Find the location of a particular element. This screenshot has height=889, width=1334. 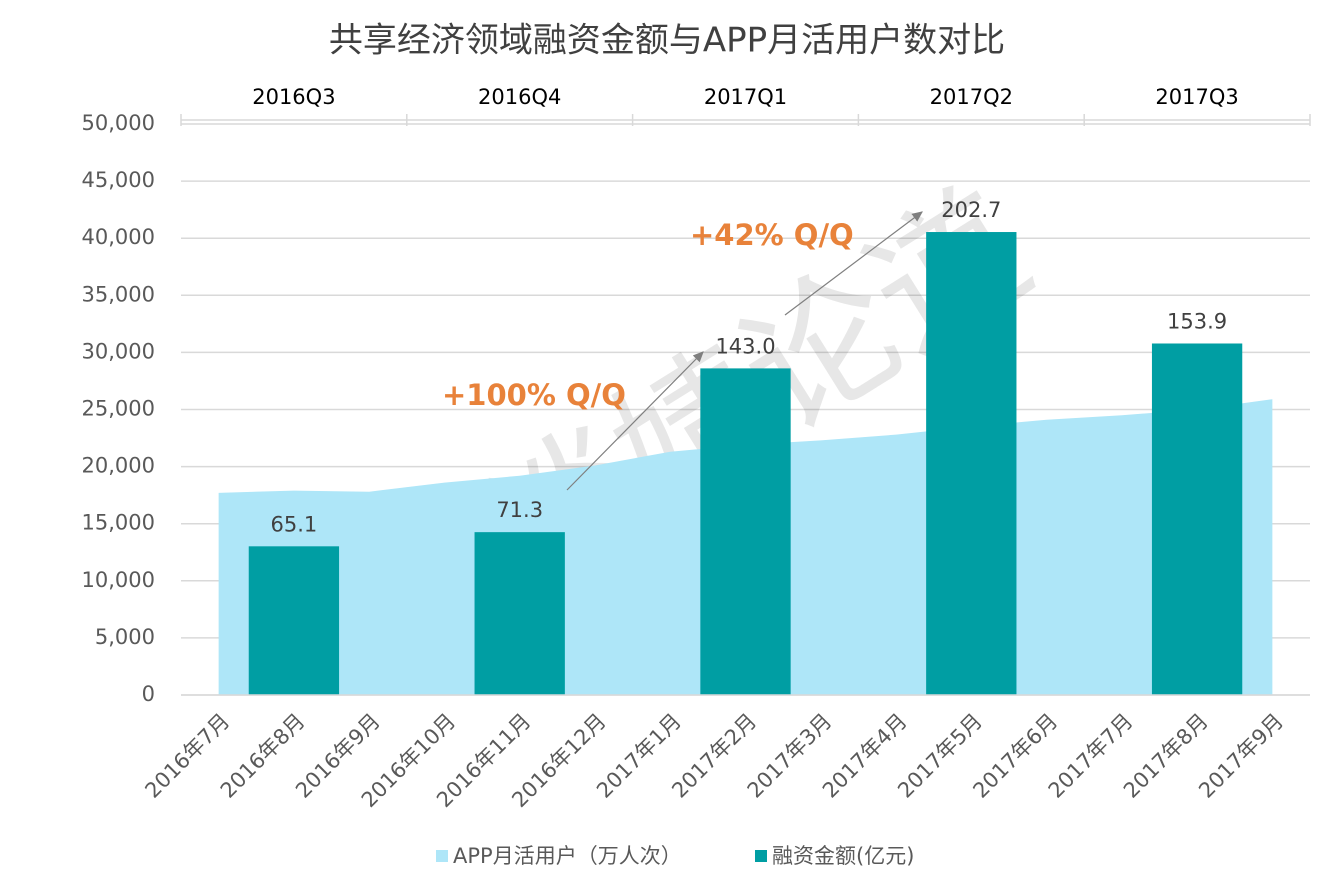

y-tick-label: 50,000 is located at coordinates (118, 123).